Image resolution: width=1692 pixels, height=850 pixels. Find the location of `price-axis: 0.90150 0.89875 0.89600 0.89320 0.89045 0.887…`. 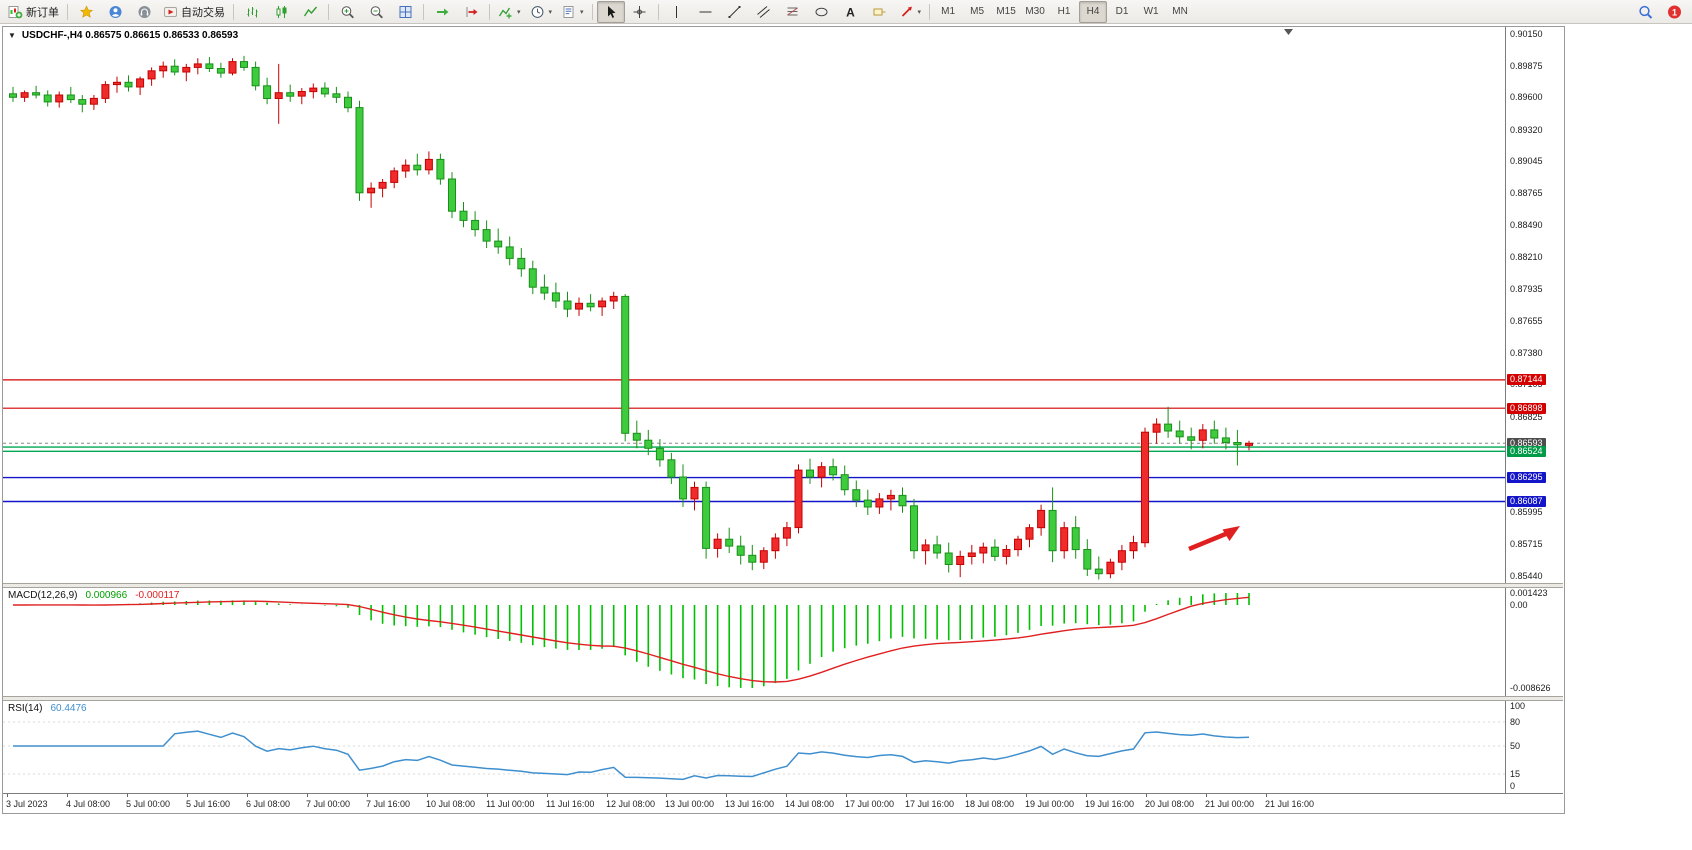

price-axis: 0.90150 0.89875 0.89600 0.89320 0.89045 0.887… is located at coordinates (1534, 305).